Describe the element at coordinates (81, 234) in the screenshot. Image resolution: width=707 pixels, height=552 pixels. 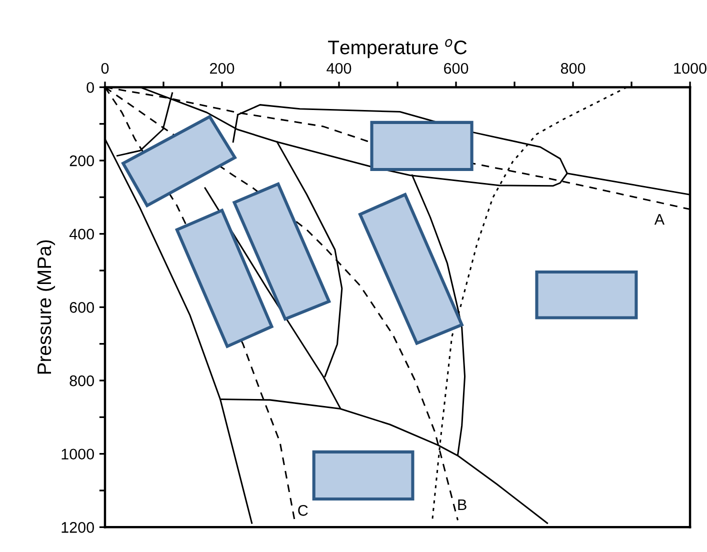
I see `y-tick-label: 400` at that location.